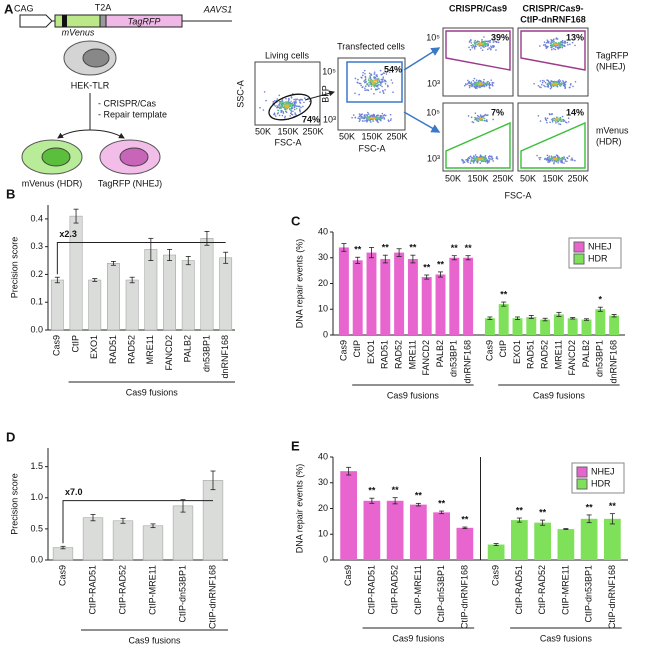 The width and height of the screenshot is (645, 649). Describe the element at coordinates (497, 112) in the screenshot. I see `gate-percent: 7%` at that location.